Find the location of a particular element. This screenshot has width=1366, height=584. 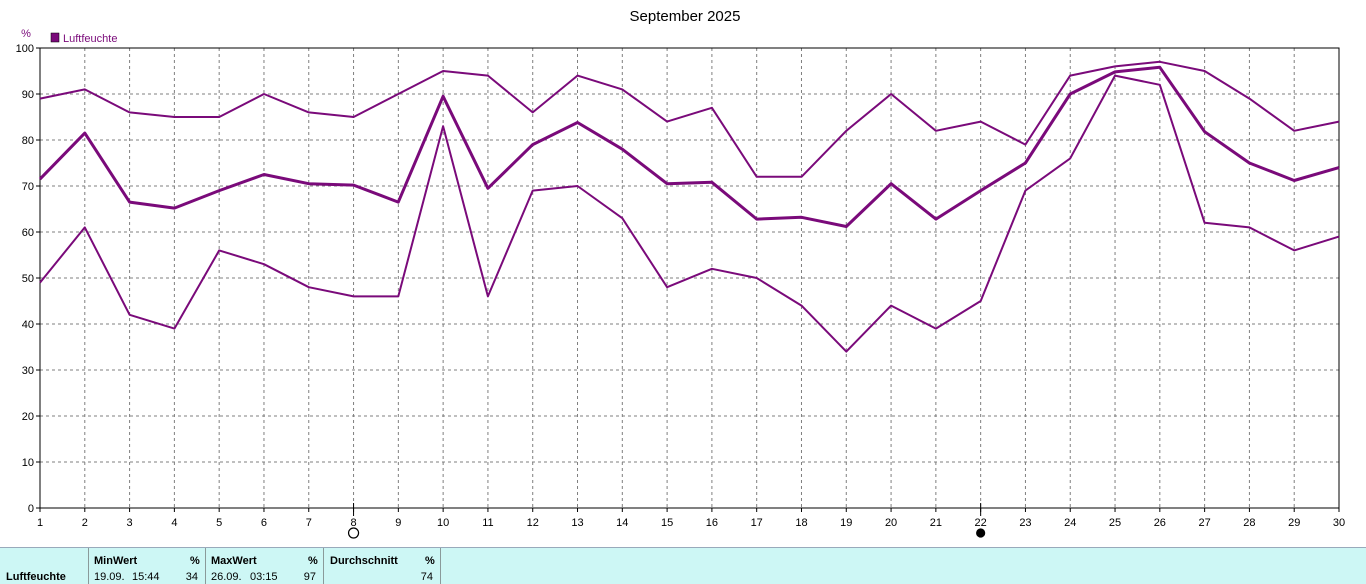

summary-row-label: Luftfeuchte is located at coordinates (36, 577).